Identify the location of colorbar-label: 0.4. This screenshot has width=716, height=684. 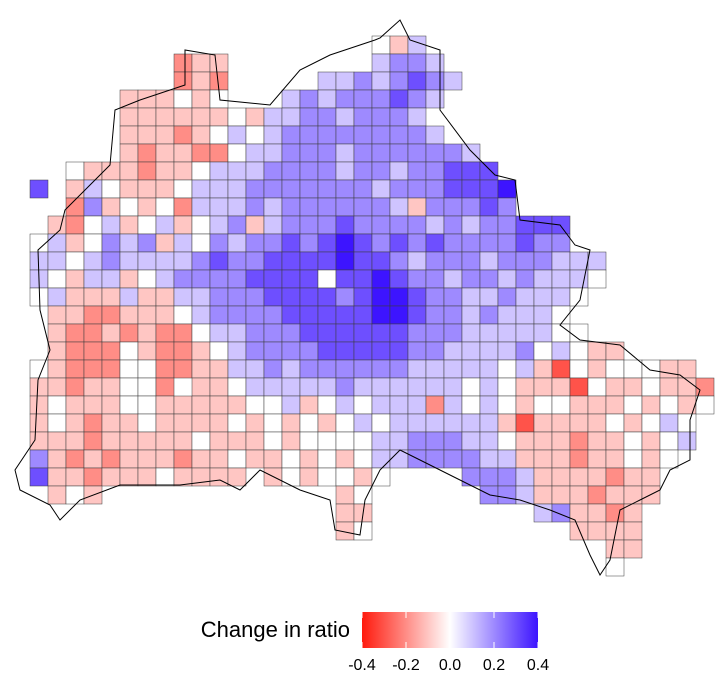
(538, 665).